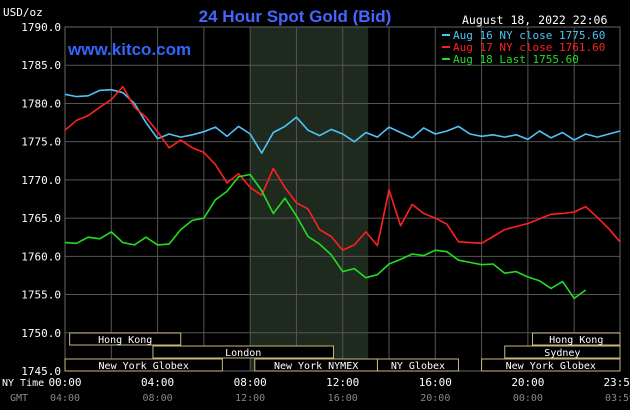  What do you see at coordinates (250, 398) in the screenshot?
I see `x-tick-label-gmt: 12:00` at bounding box center [250, 398].